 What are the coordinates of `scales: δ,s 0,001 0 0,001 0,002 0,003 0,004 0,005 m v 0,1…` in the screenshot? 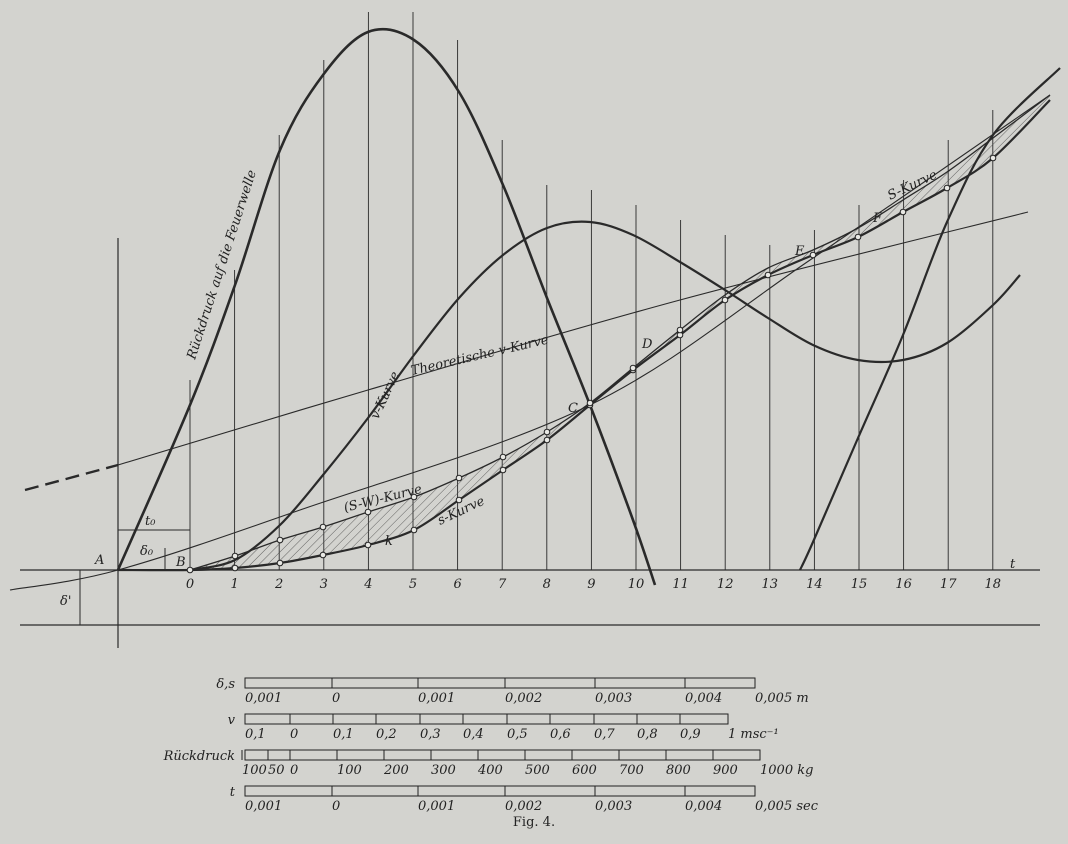 It's located at (491, 745).